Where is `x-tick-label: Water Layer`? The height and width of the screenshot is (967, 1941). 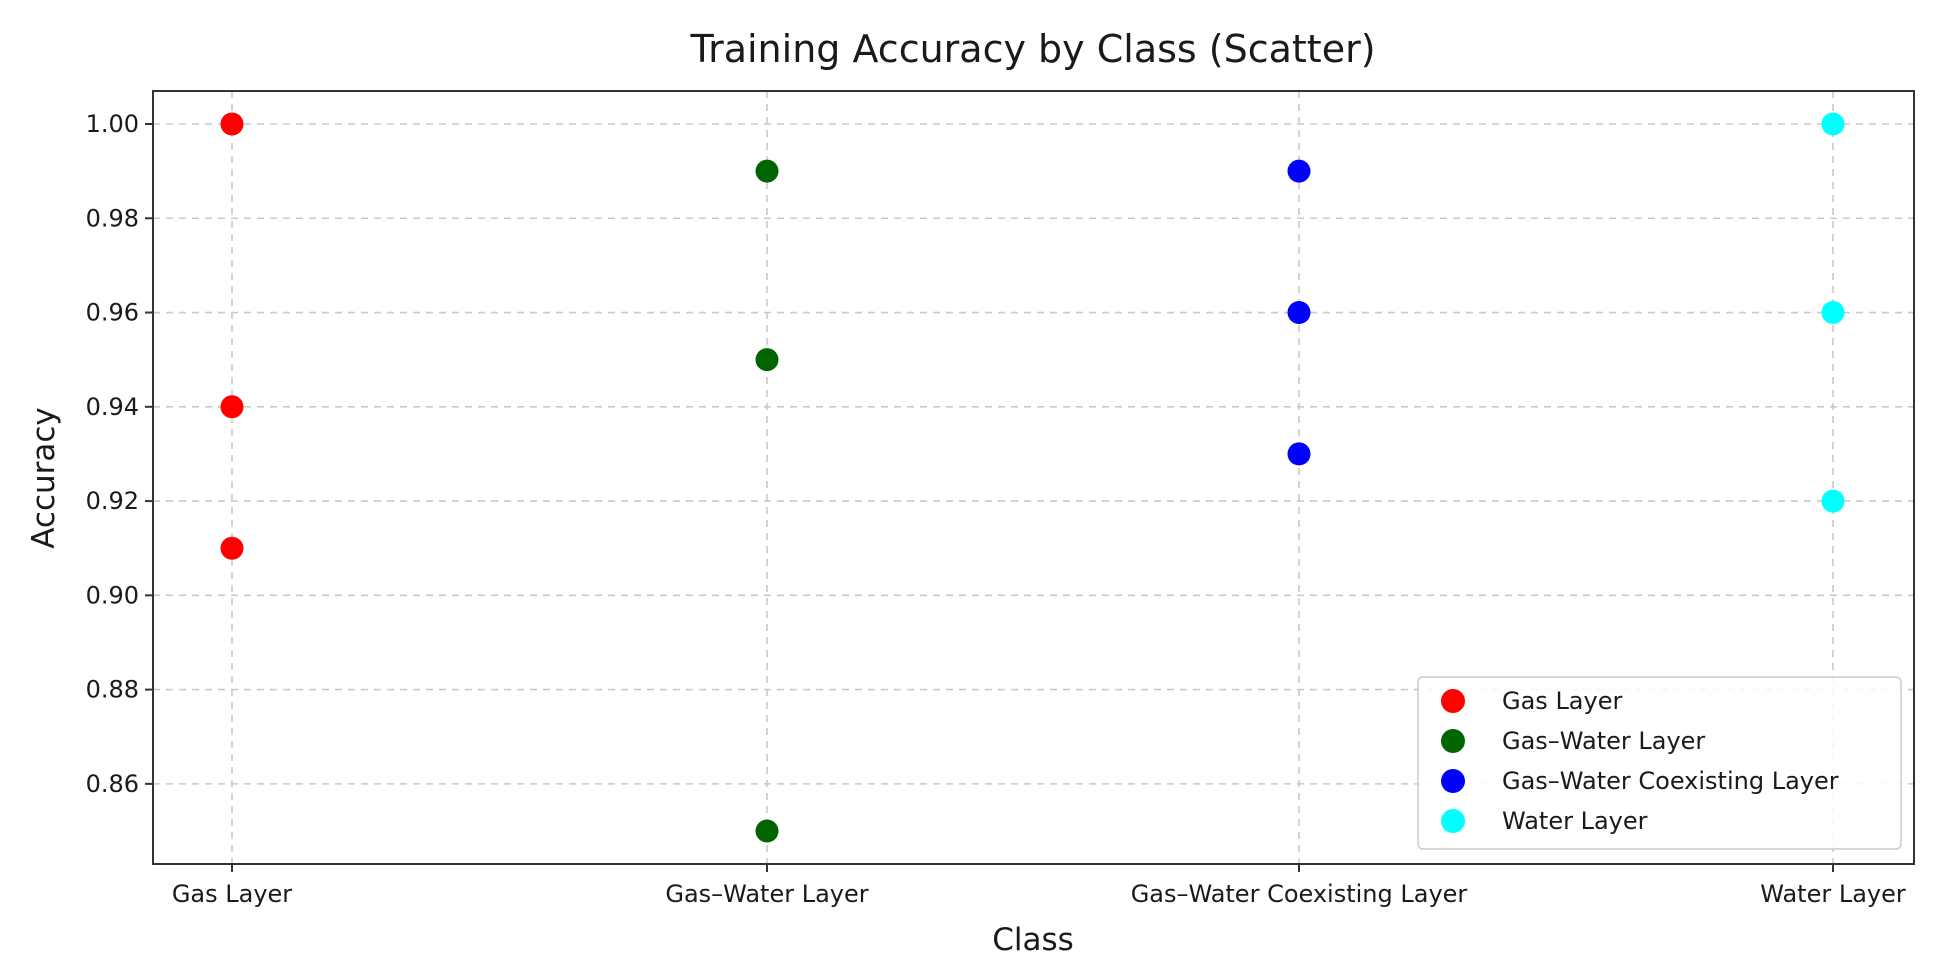
x-tick-label: Water Layer is located at coordinates (1833, 894).